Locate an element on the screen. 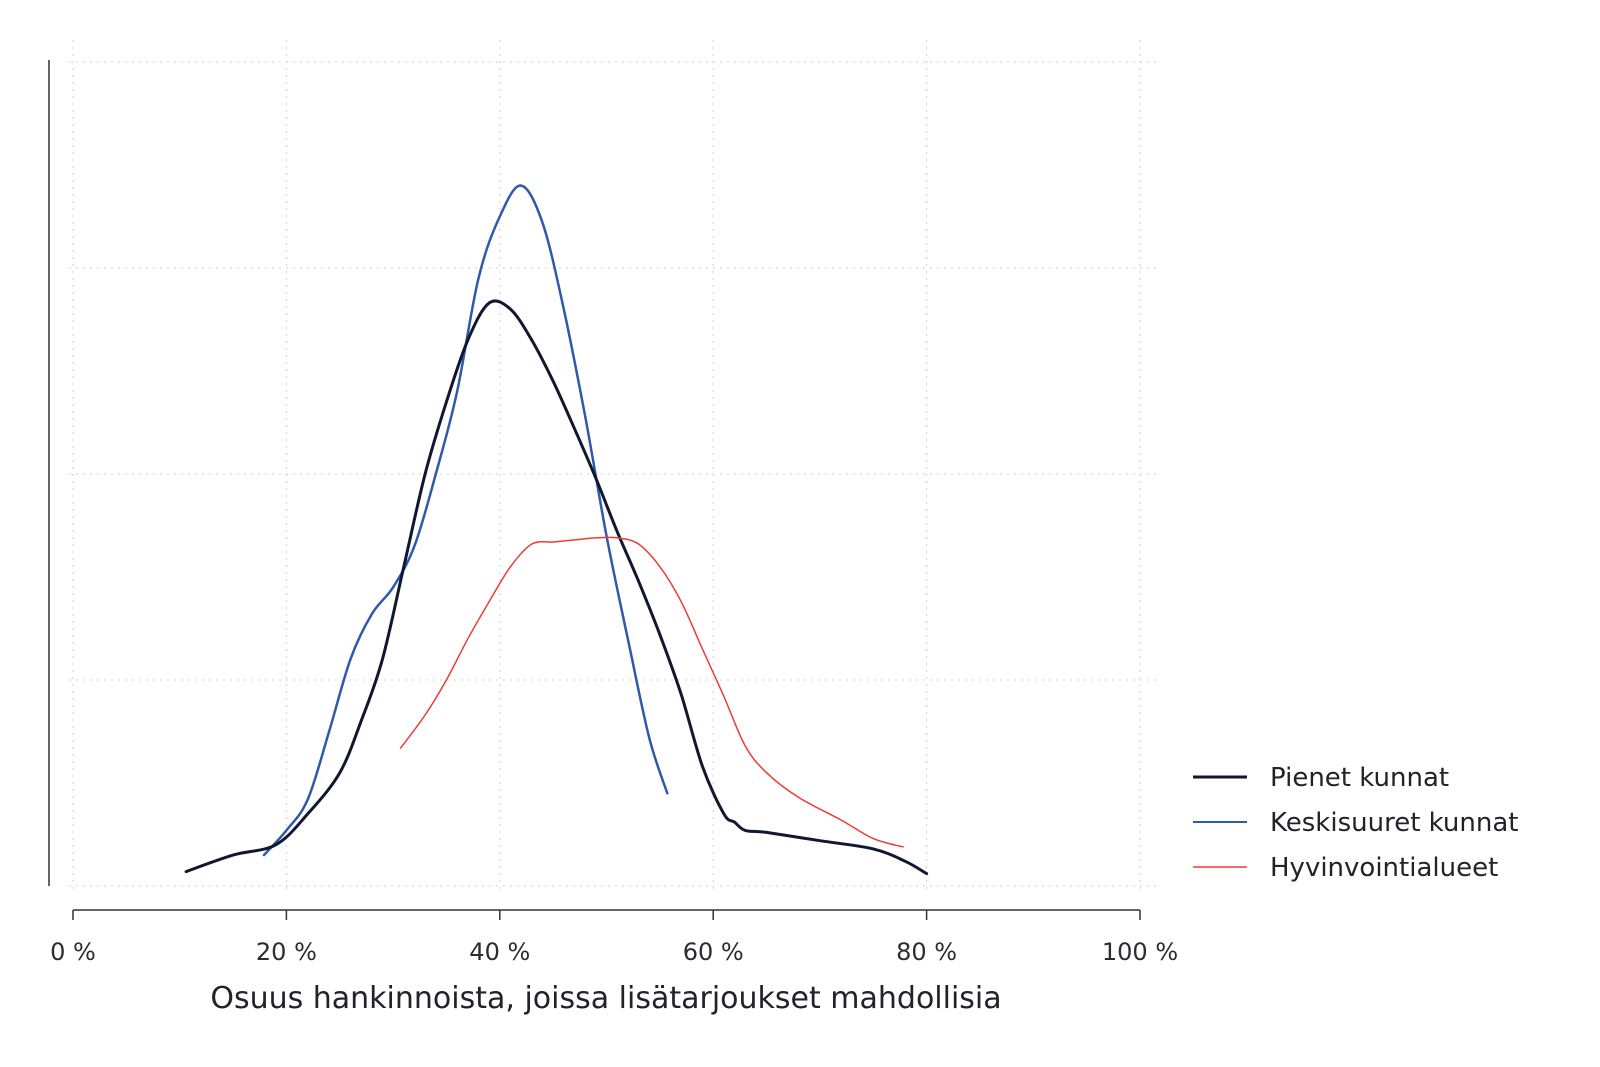 This screenshot has width=1600, height=1067. legend-label: Hyvinvointialueet is located at coordinates (1384, 868).